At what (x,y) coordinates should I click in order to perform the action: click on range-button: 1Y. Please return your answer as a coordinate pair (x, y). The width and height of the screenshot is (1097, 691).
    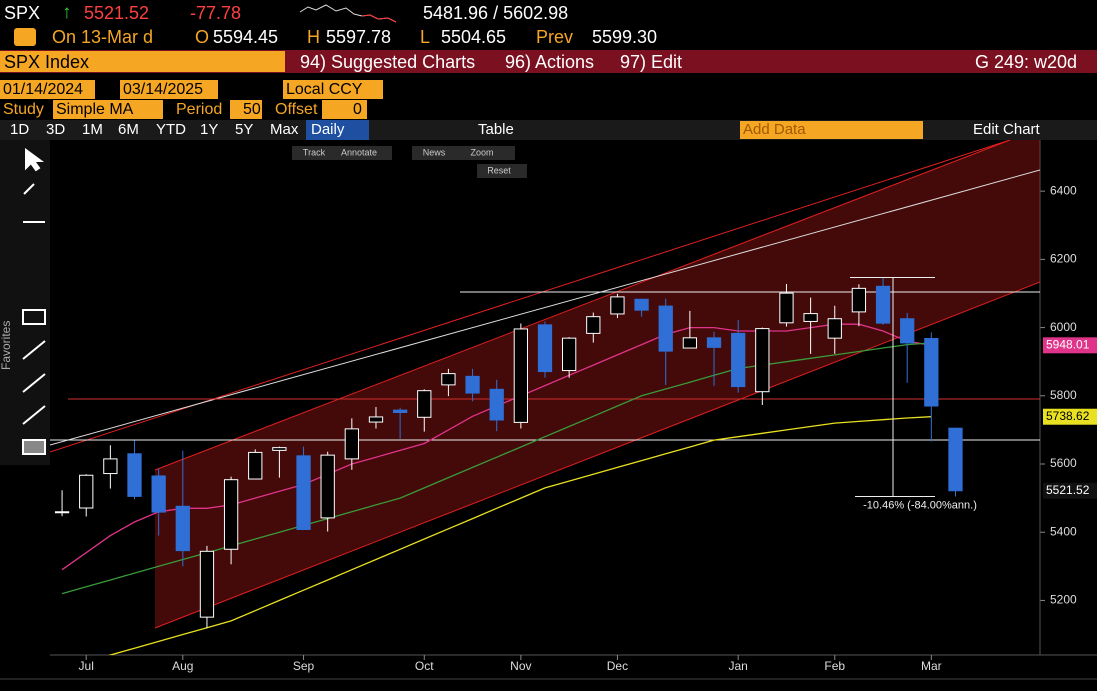
    Looking at the image, I should click on (209, 129).